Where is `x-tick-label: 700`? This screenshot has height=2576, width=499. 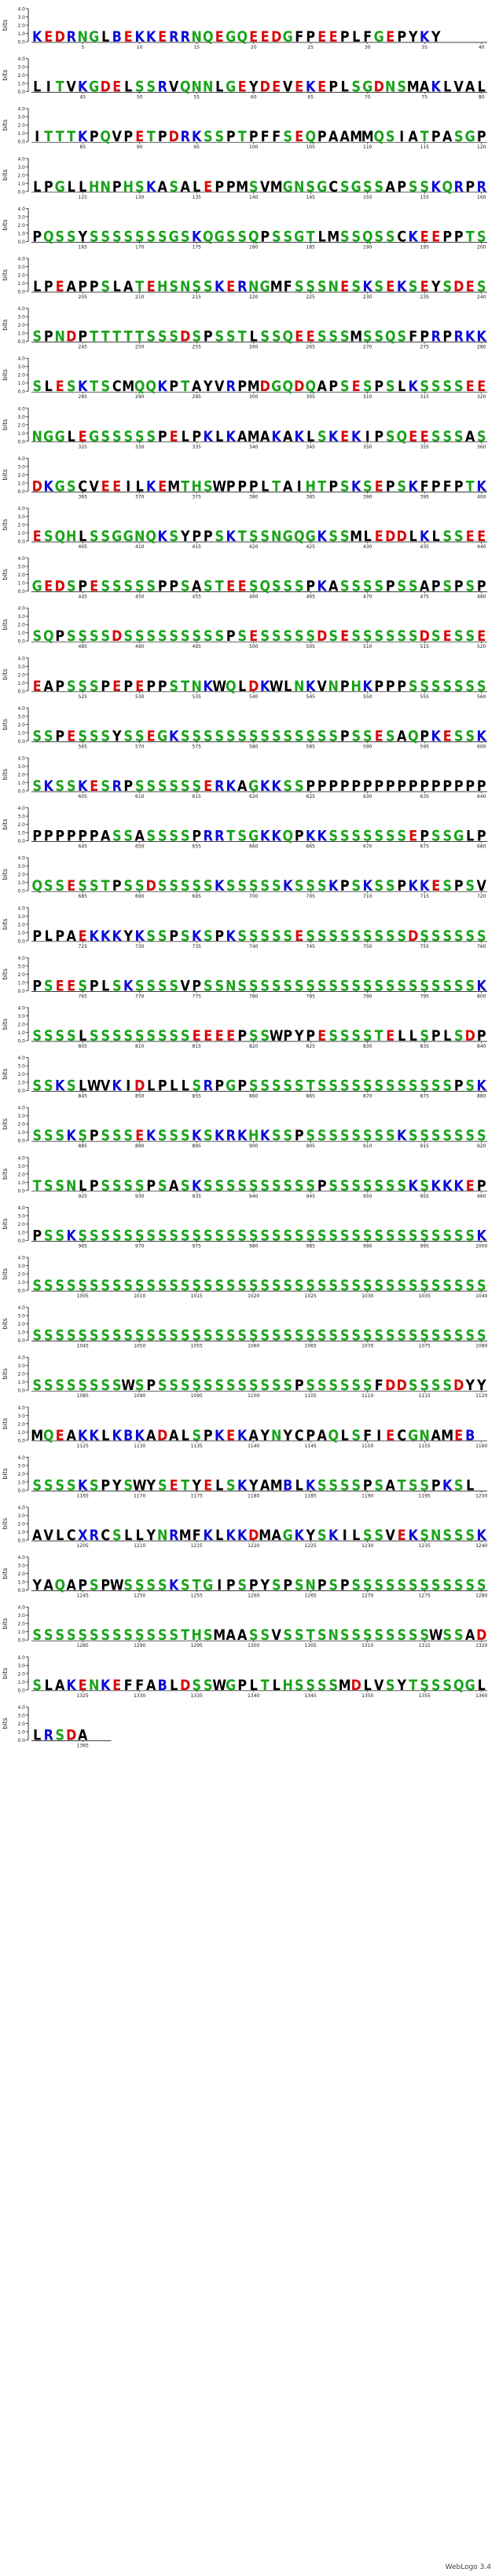 x-tick-label: 700 is located at coordinates (254, 896).